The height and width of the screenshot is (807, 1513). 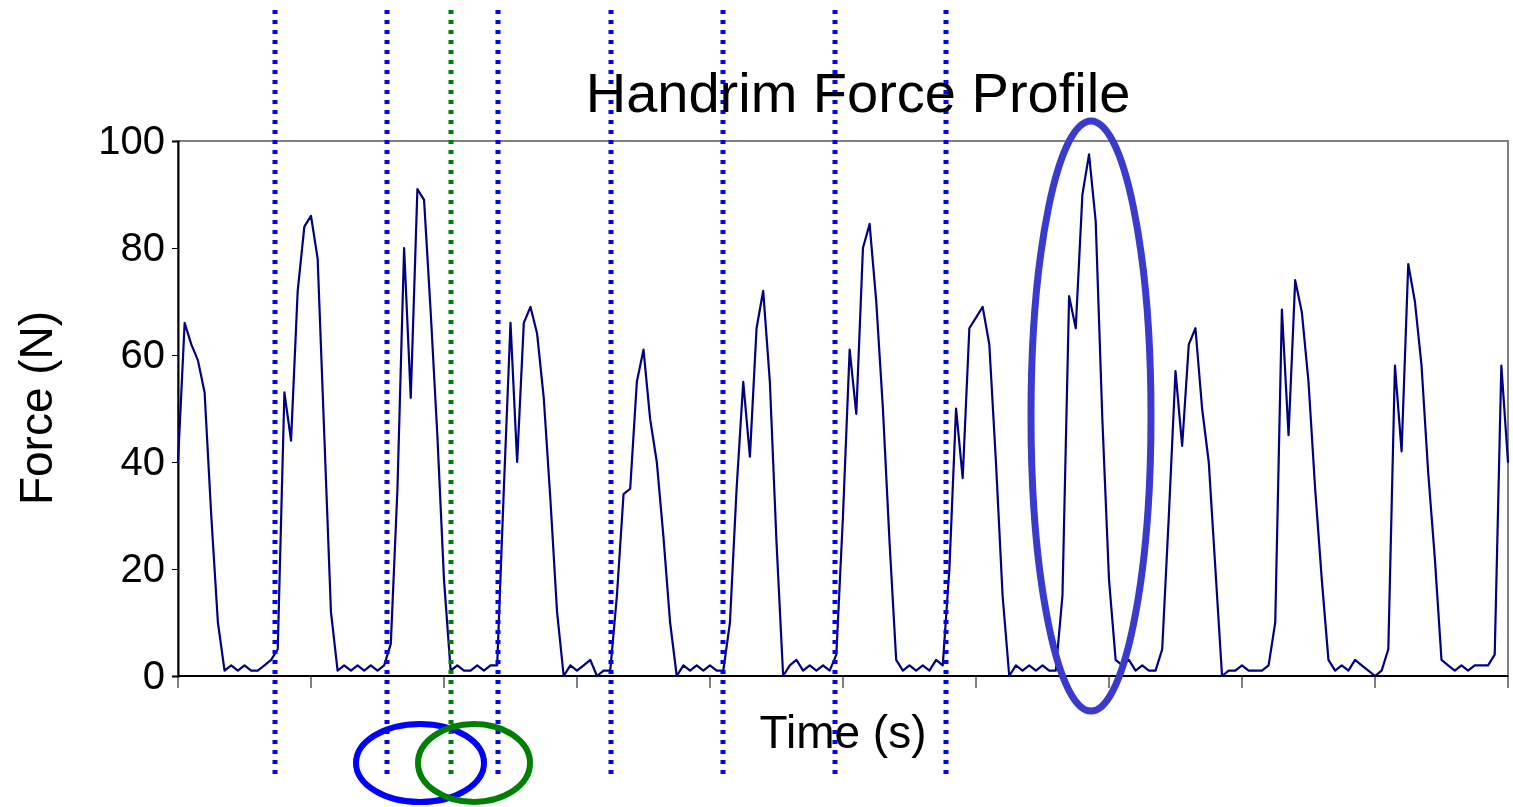 What do you see at coordinates (142, 247) in the screenshot?
I see `y-tick-label: 80` at bounding box center [142, 247].